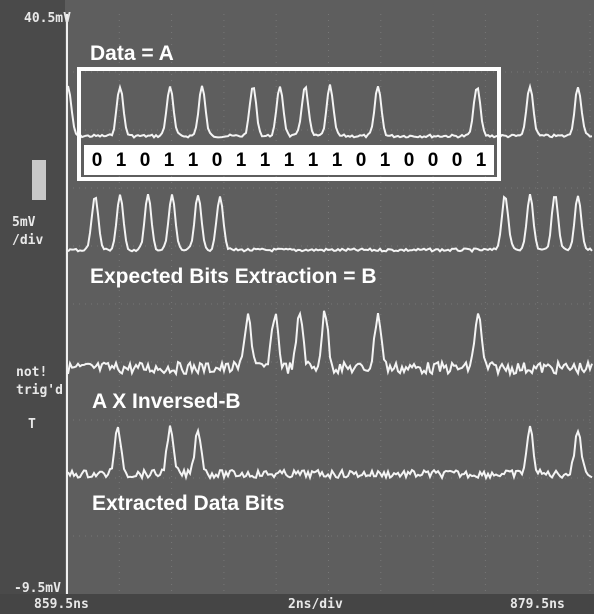 The height and width of the screenshot is (614, 594). What do you see at coordinates (233, 276) in the screenshot?
I see `expected-label: Expected Bits Extraction = B` at bounding box center [233, 276].